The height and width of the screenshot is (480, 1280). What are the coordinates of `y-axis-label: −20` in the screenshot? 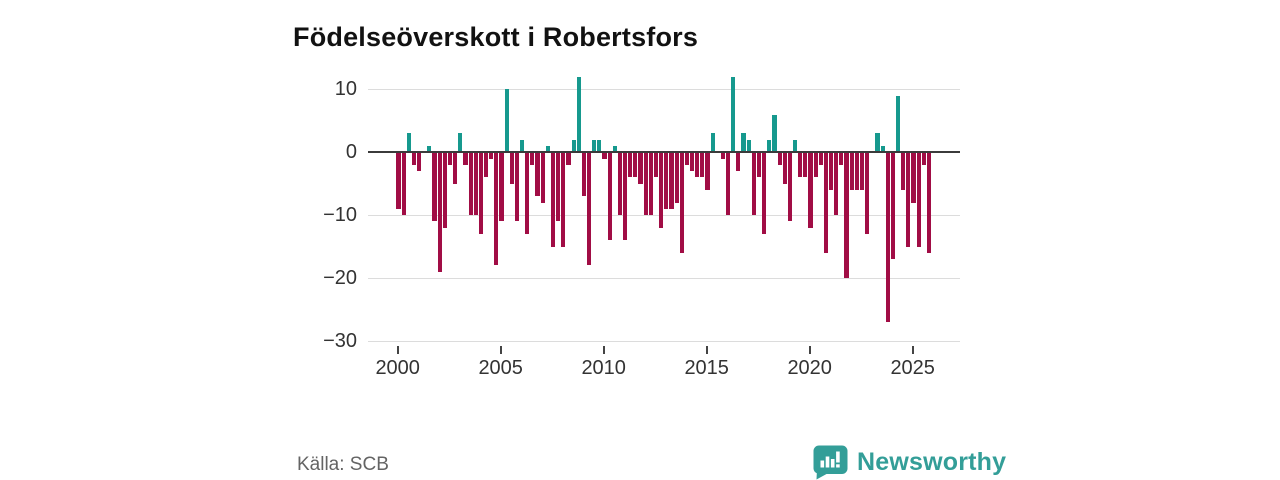 It's located at (340, 278).